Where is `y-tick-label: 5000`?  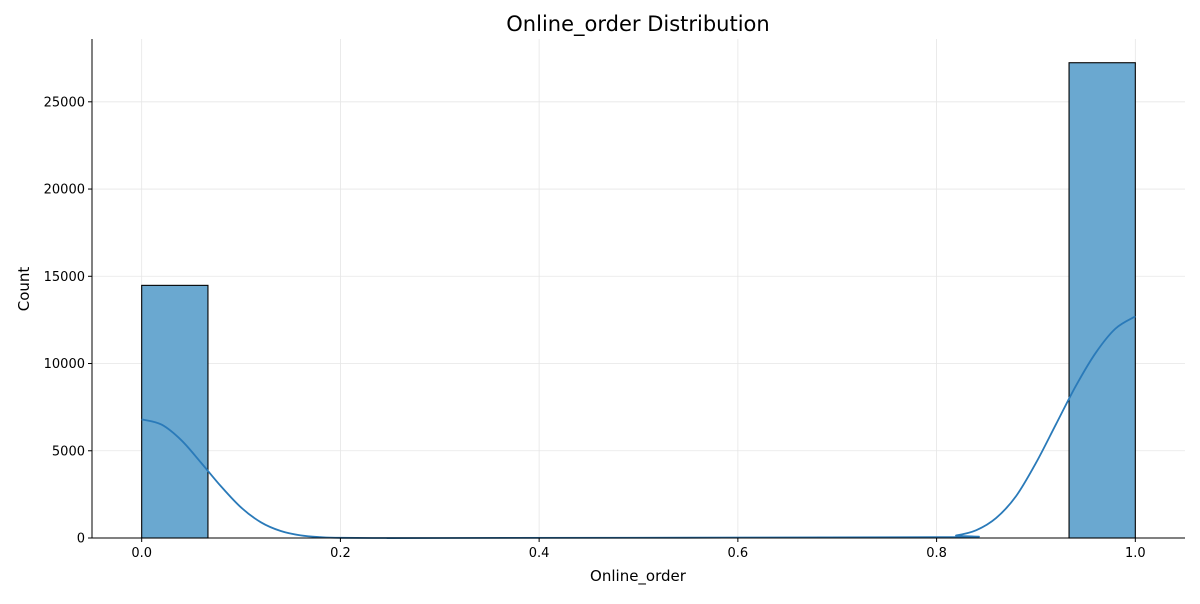 y-tick-label: 5000 is located at coordinates (68, 451).